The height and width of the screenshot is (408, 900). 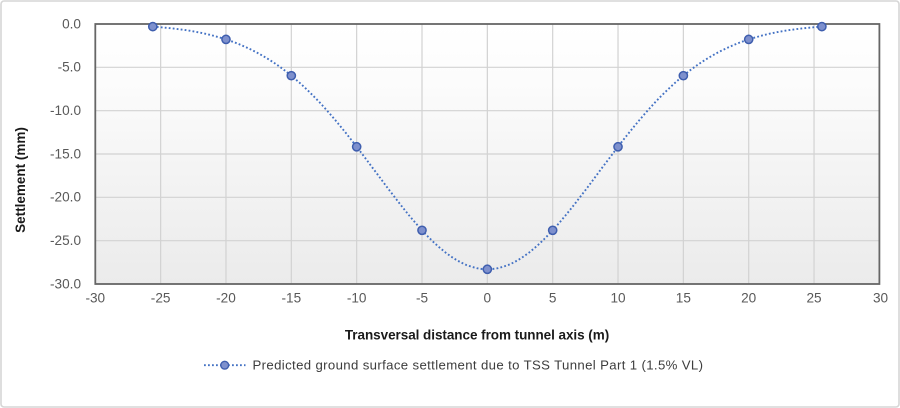 What do you see at coordinates (291, 298) in the screenshot?
I see `svg-text: -15` at bounding box center [291, 298].